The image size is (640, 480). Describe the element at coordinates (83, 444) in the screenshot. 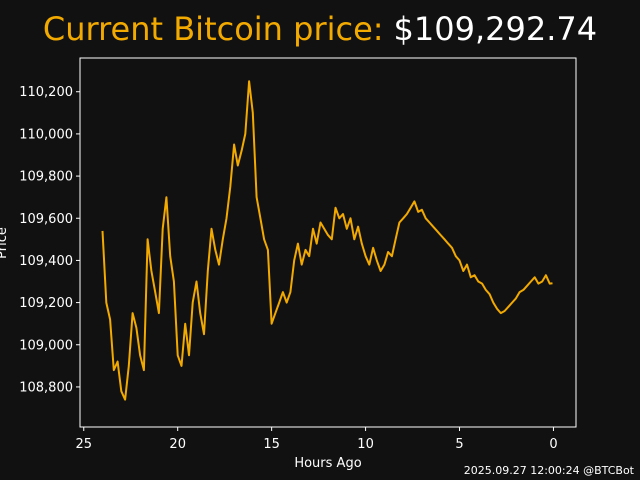

I see `x-tick-label: 25` at that location.